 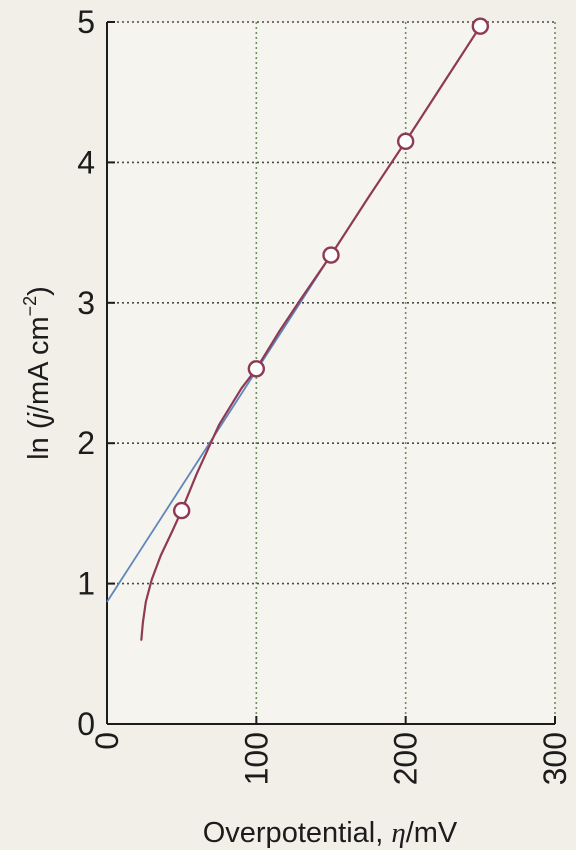 I want to click on x-tick-label-100: 100, so click(x=256, y=758).